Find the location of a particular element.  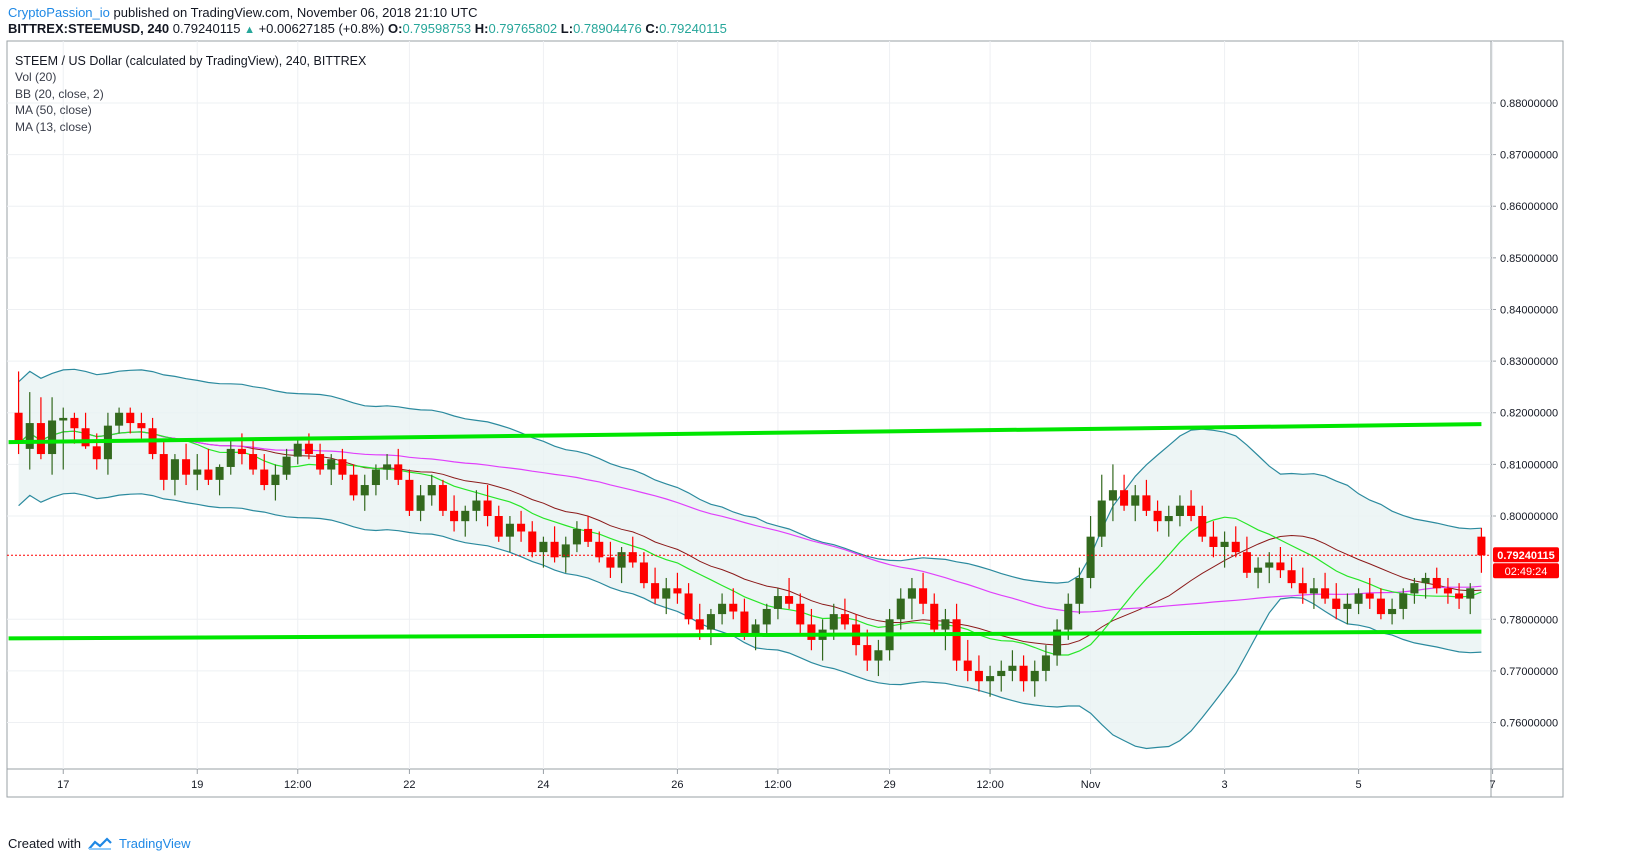

legend-item-ma50: MA (50, close) is located at coordinates (53, 110).